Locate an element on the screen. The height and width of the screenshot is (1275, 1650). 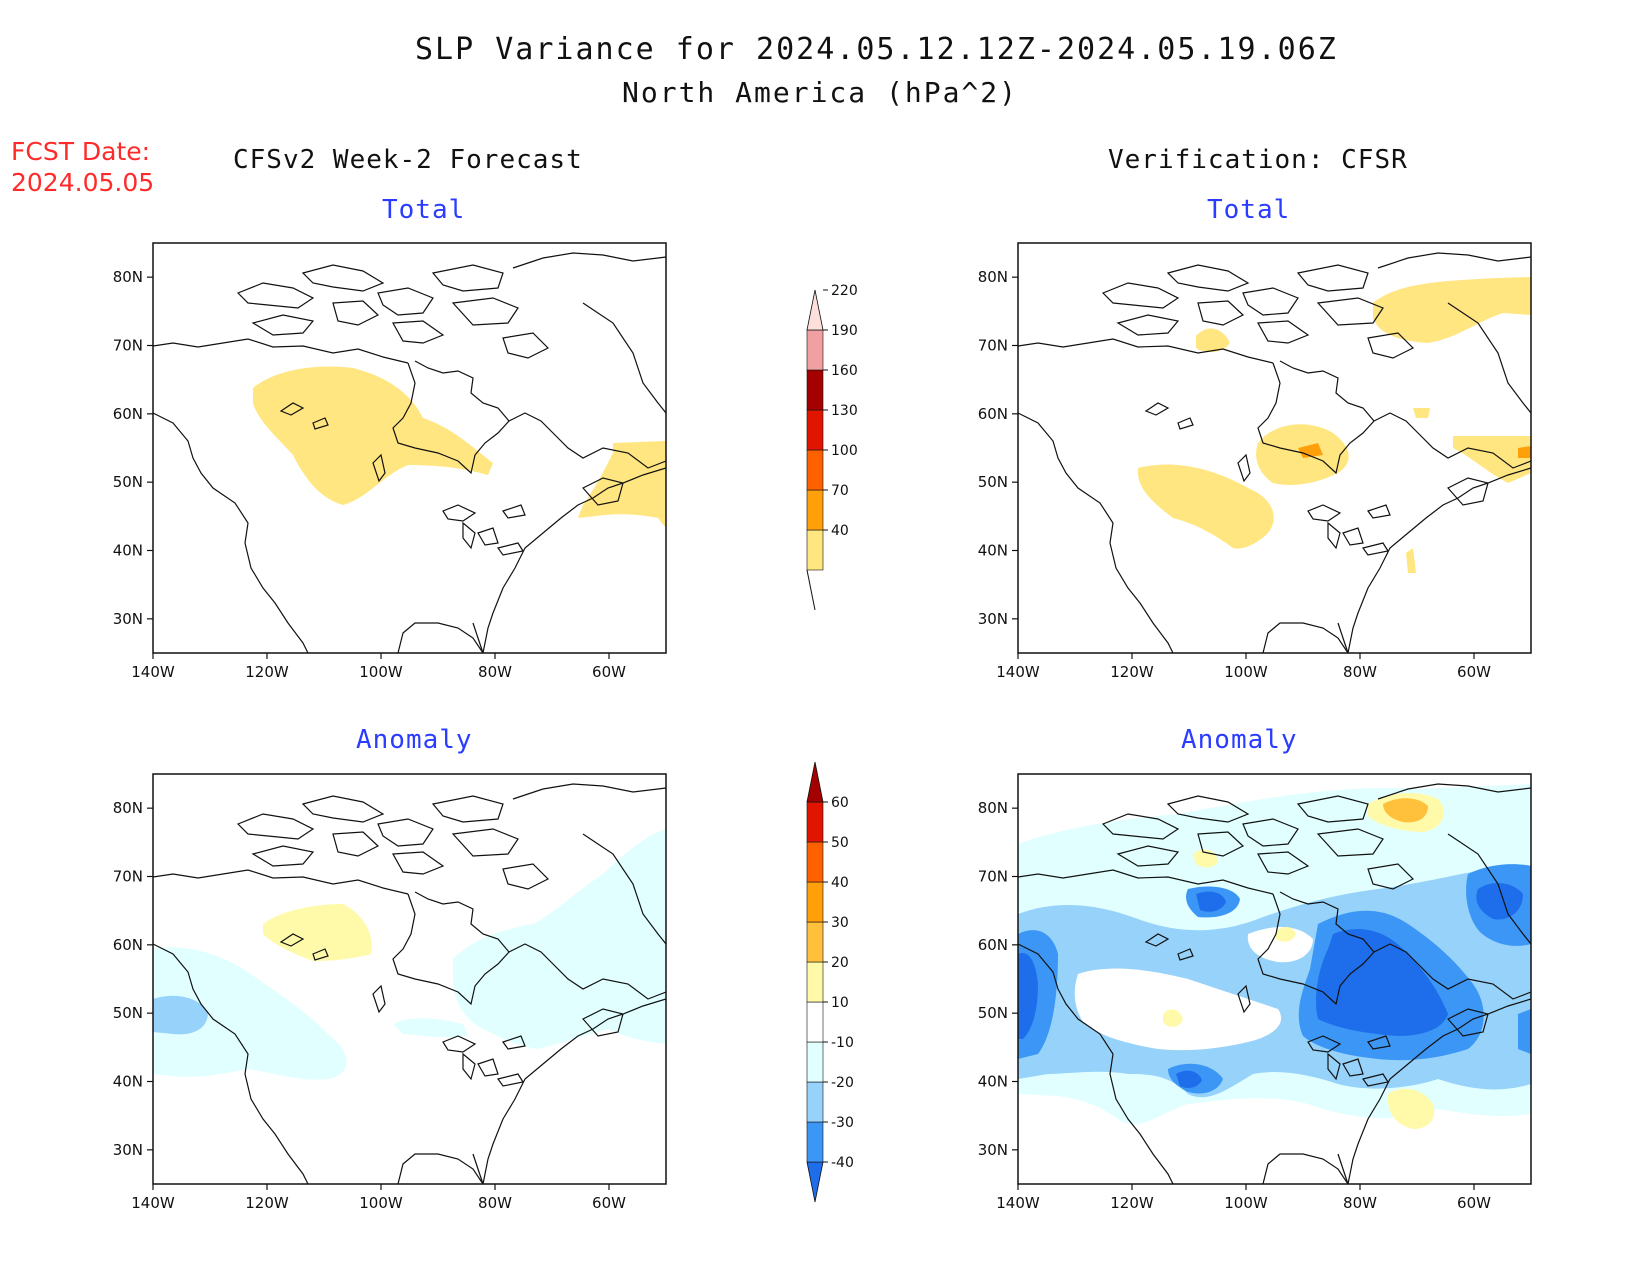
lon-tick-label: 80W is located at coordinates (1360, 672).